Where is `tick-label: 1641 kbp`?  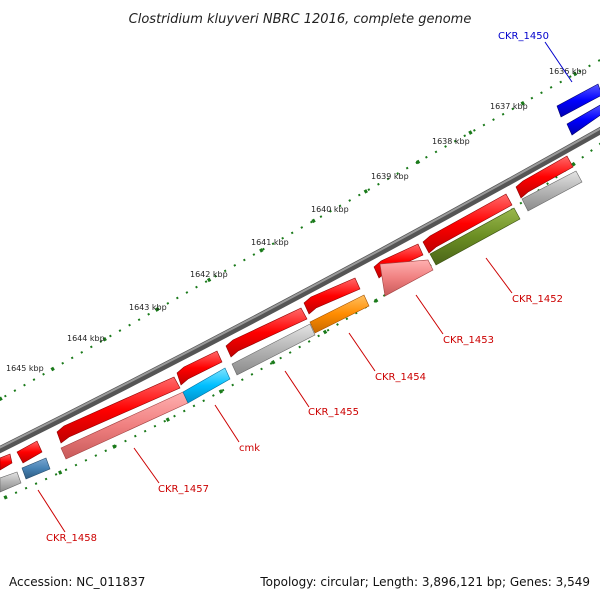
tick-label: 1641 kbp is located at coordinates (270, 242).